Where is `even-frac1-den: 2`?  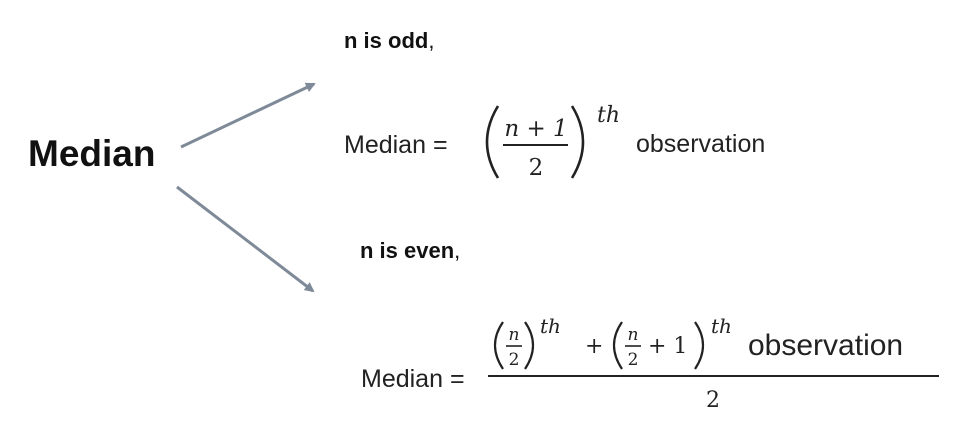 even-frac1-den: 2 is located at coordinates (514, 360).